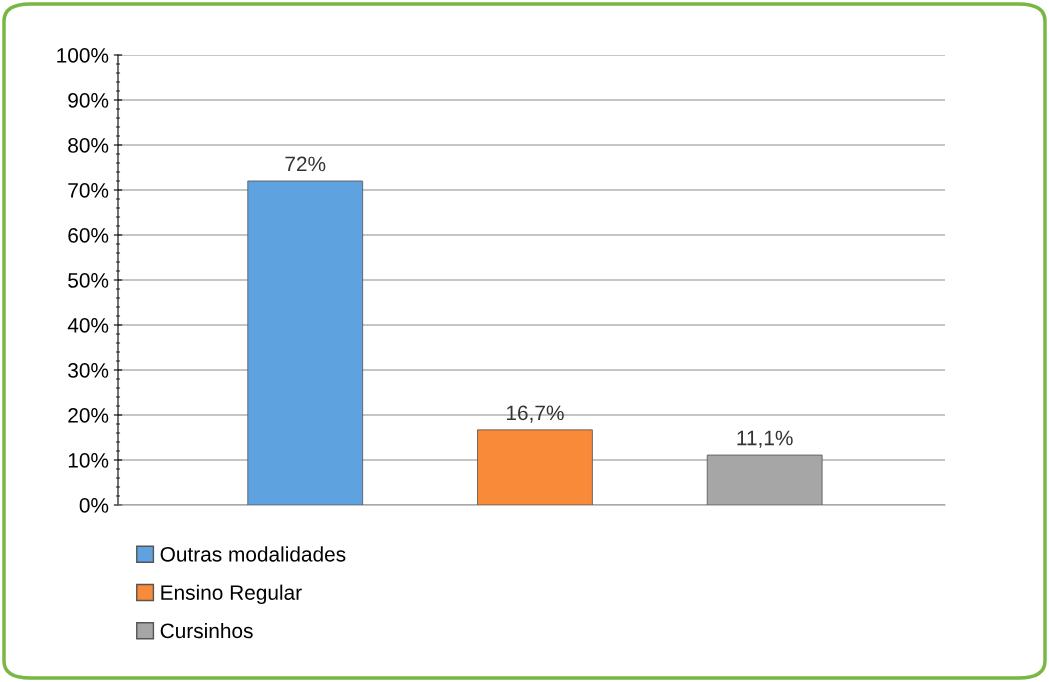 The height and width of the screenshot is (682, 1049). Describe the element at coordinates (88, 460) in the screenshot. I see `y-tick-label: 10%` at that location.